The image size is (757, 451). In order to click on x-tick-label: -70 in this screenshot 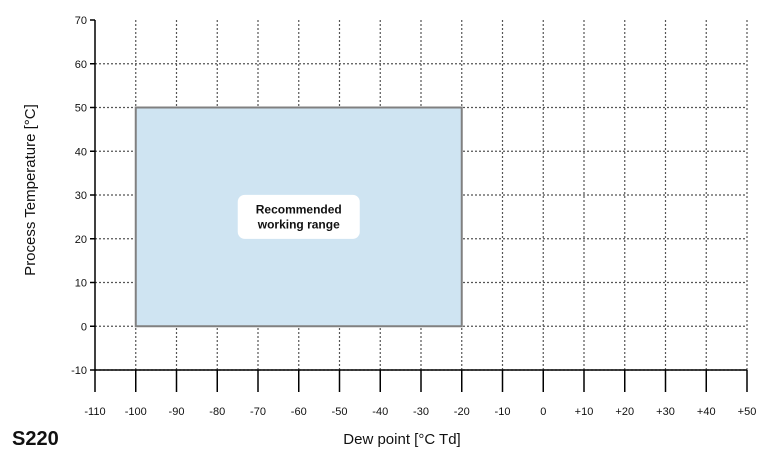, I will do `click(258, 412)`.